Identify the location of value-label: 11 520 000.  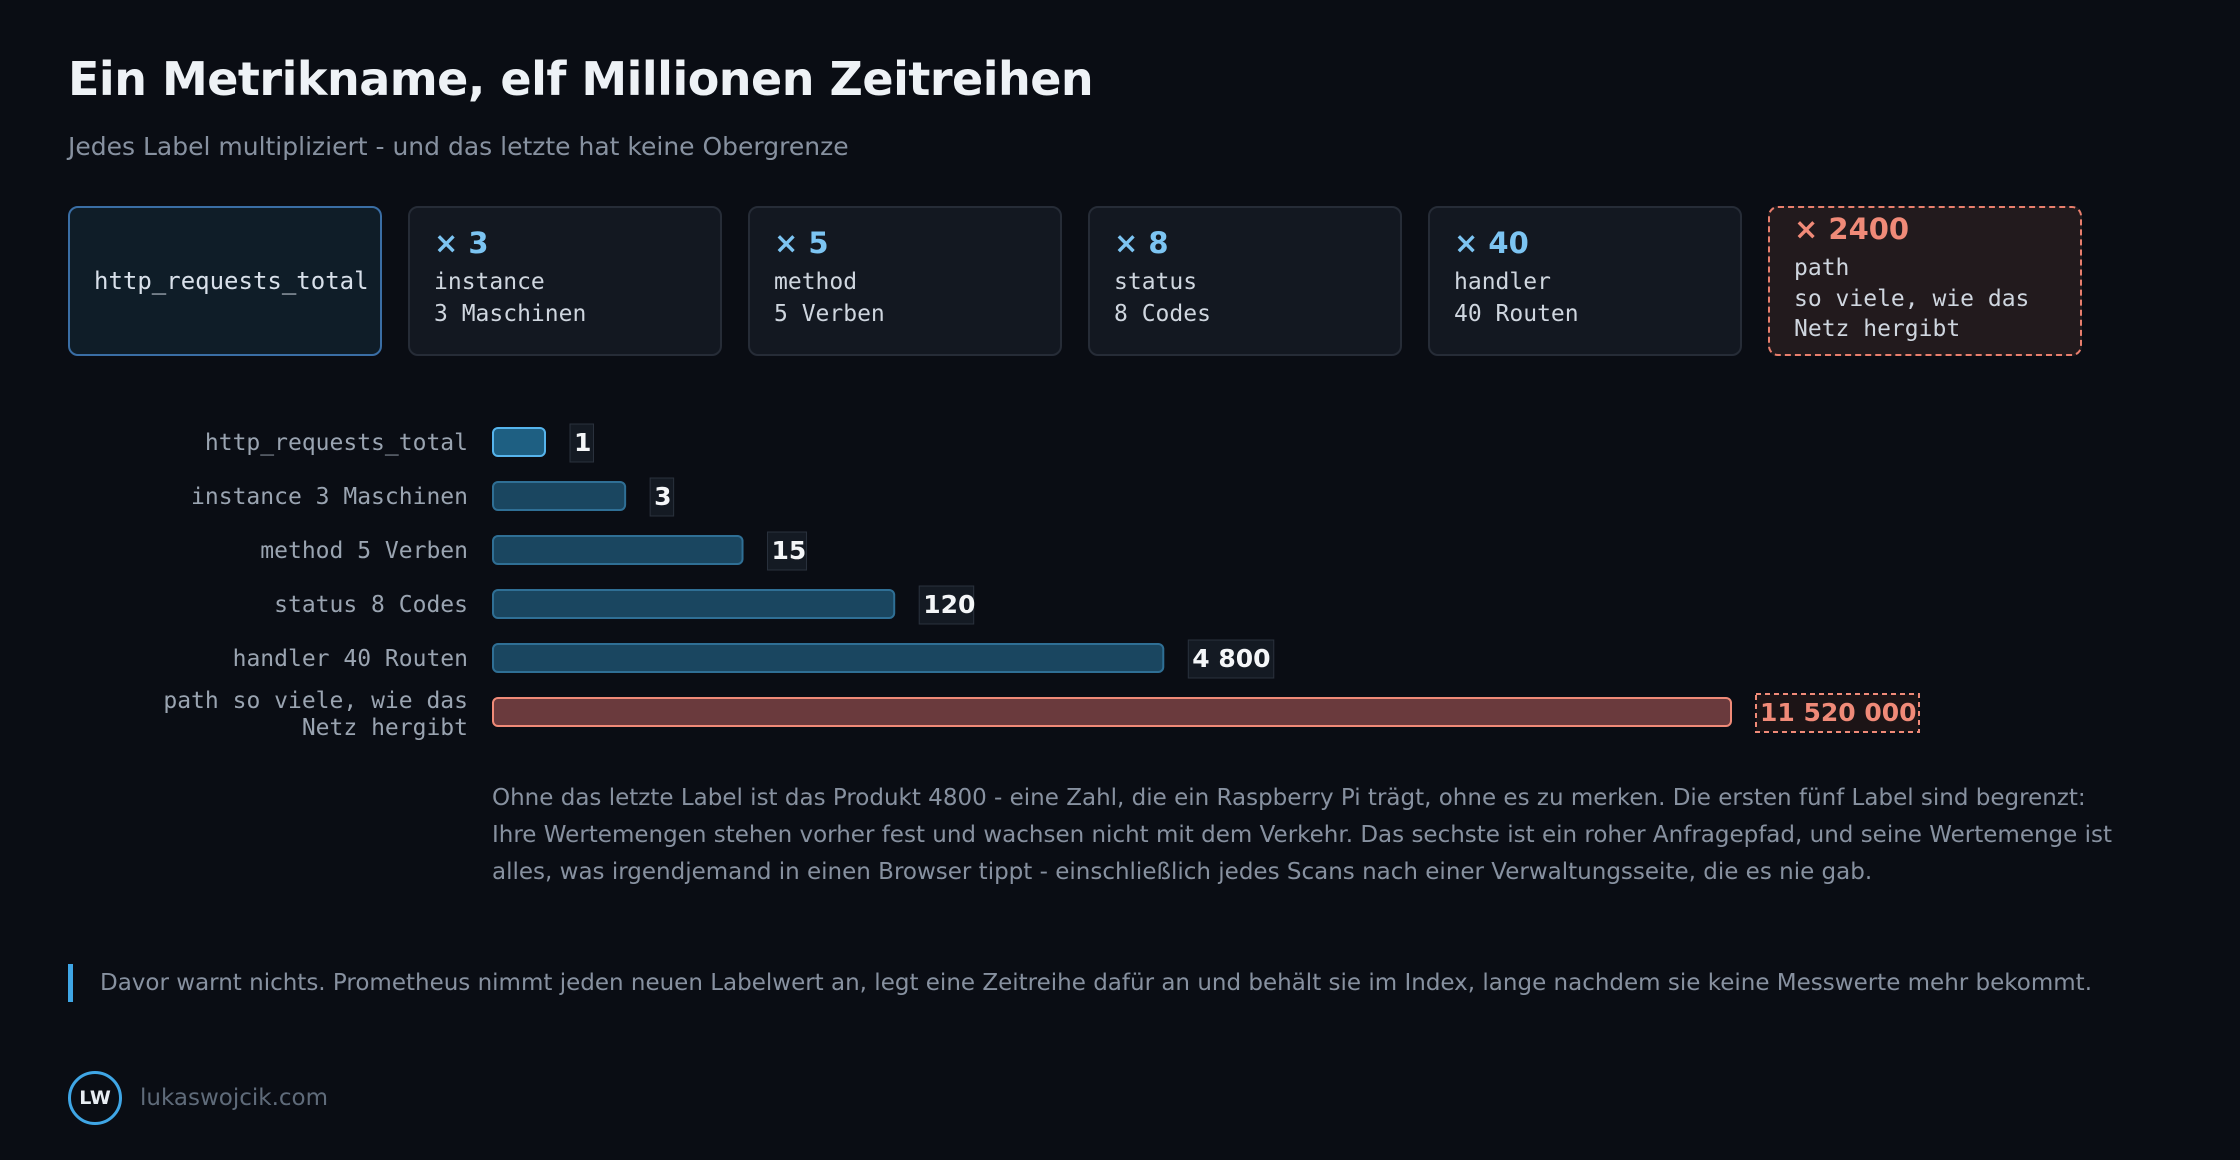
(1838, 712).